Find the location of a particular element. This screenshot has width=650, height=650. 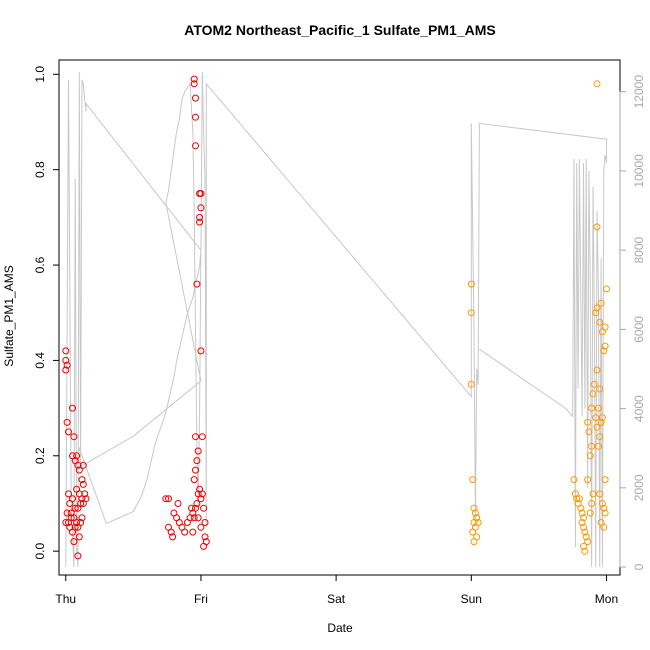

y-axis-label: Sulfate_PM1_AMS is located at coordinates (9, 315).